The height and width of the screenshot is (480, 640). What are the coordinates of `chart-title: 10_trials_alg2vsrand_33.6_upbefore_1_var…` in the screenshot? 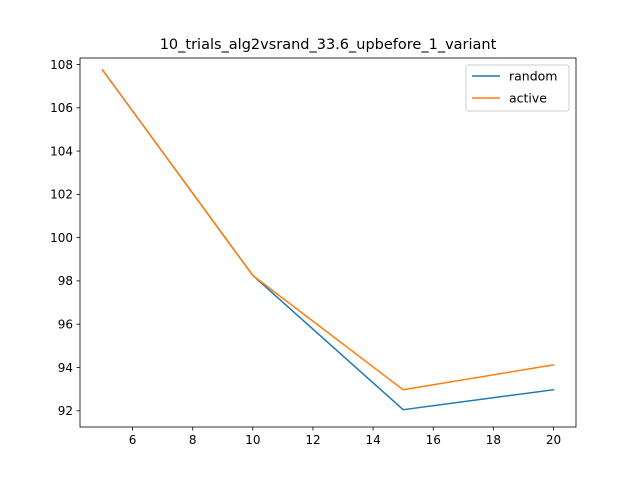 It's located at (328, 45).